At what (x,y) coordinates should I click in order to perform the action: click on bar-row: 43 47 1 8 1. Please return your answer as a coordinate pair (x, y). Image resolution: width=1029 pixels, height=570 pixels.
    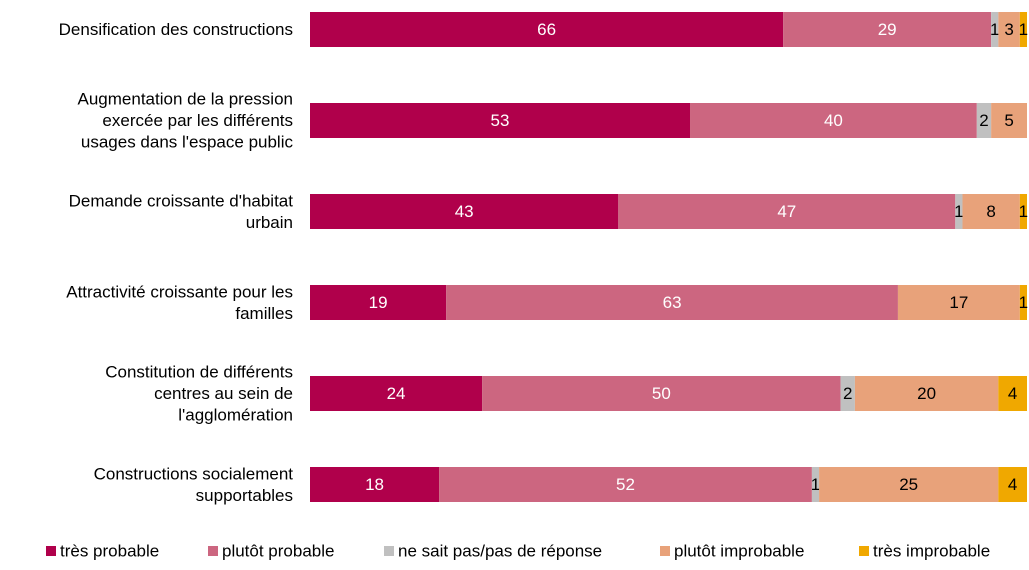
    Looking at the image, I should click on (669, 211).